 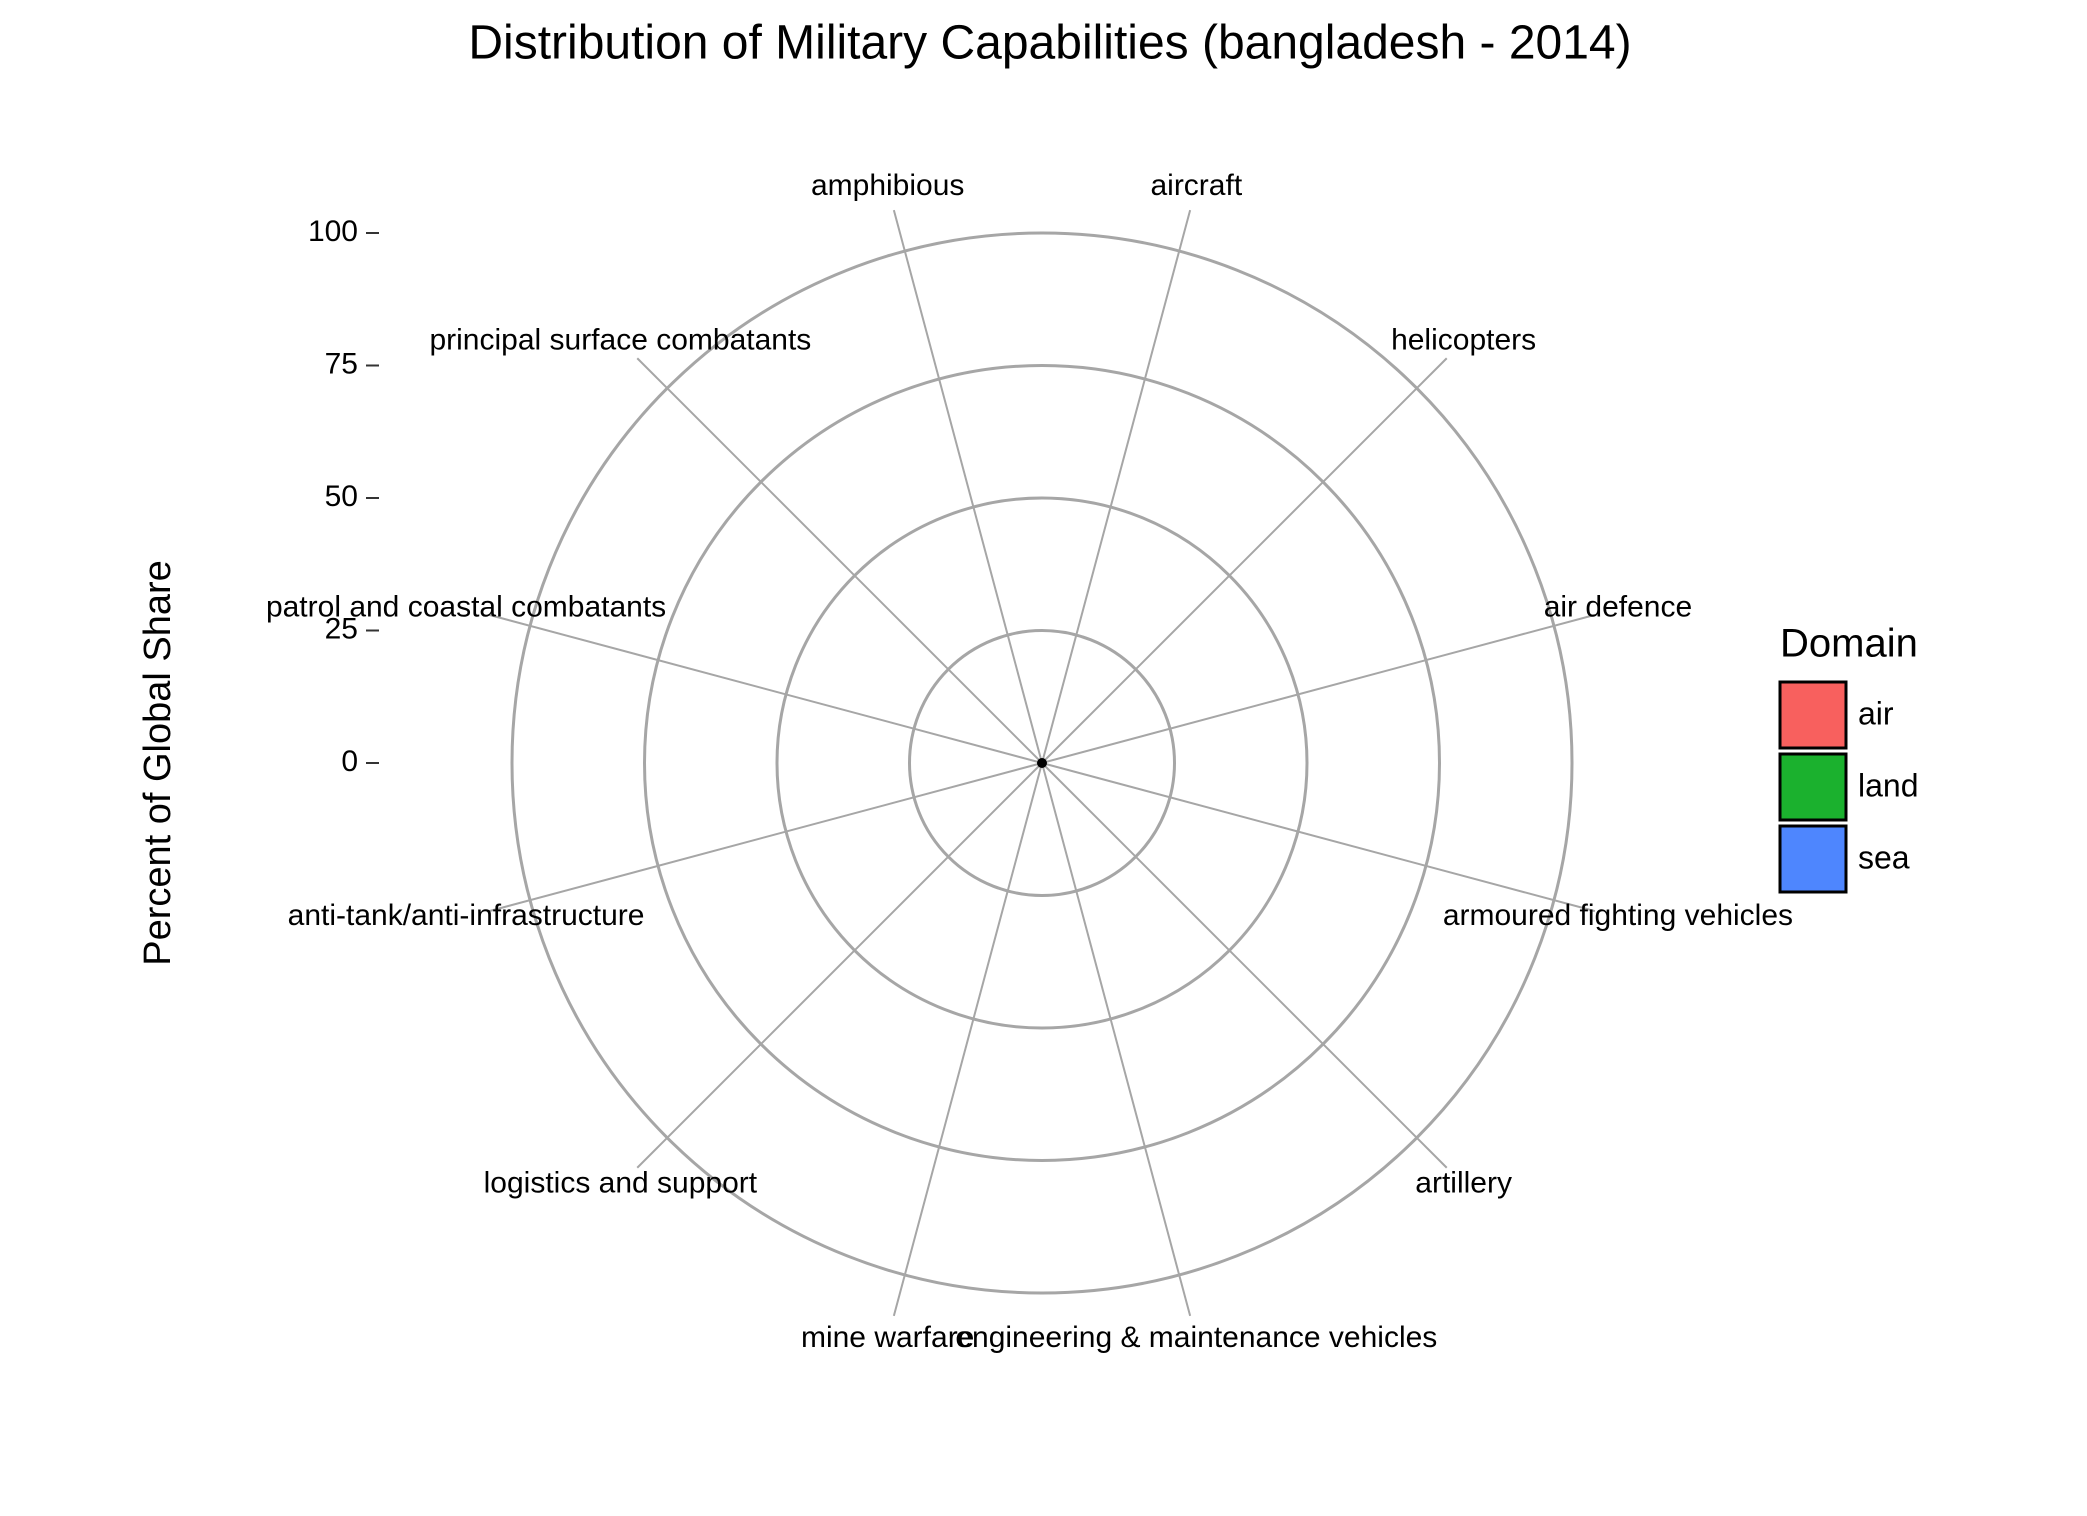 I want to click on category-label: patrol and coastal combatants, so click(x=466, y=607).